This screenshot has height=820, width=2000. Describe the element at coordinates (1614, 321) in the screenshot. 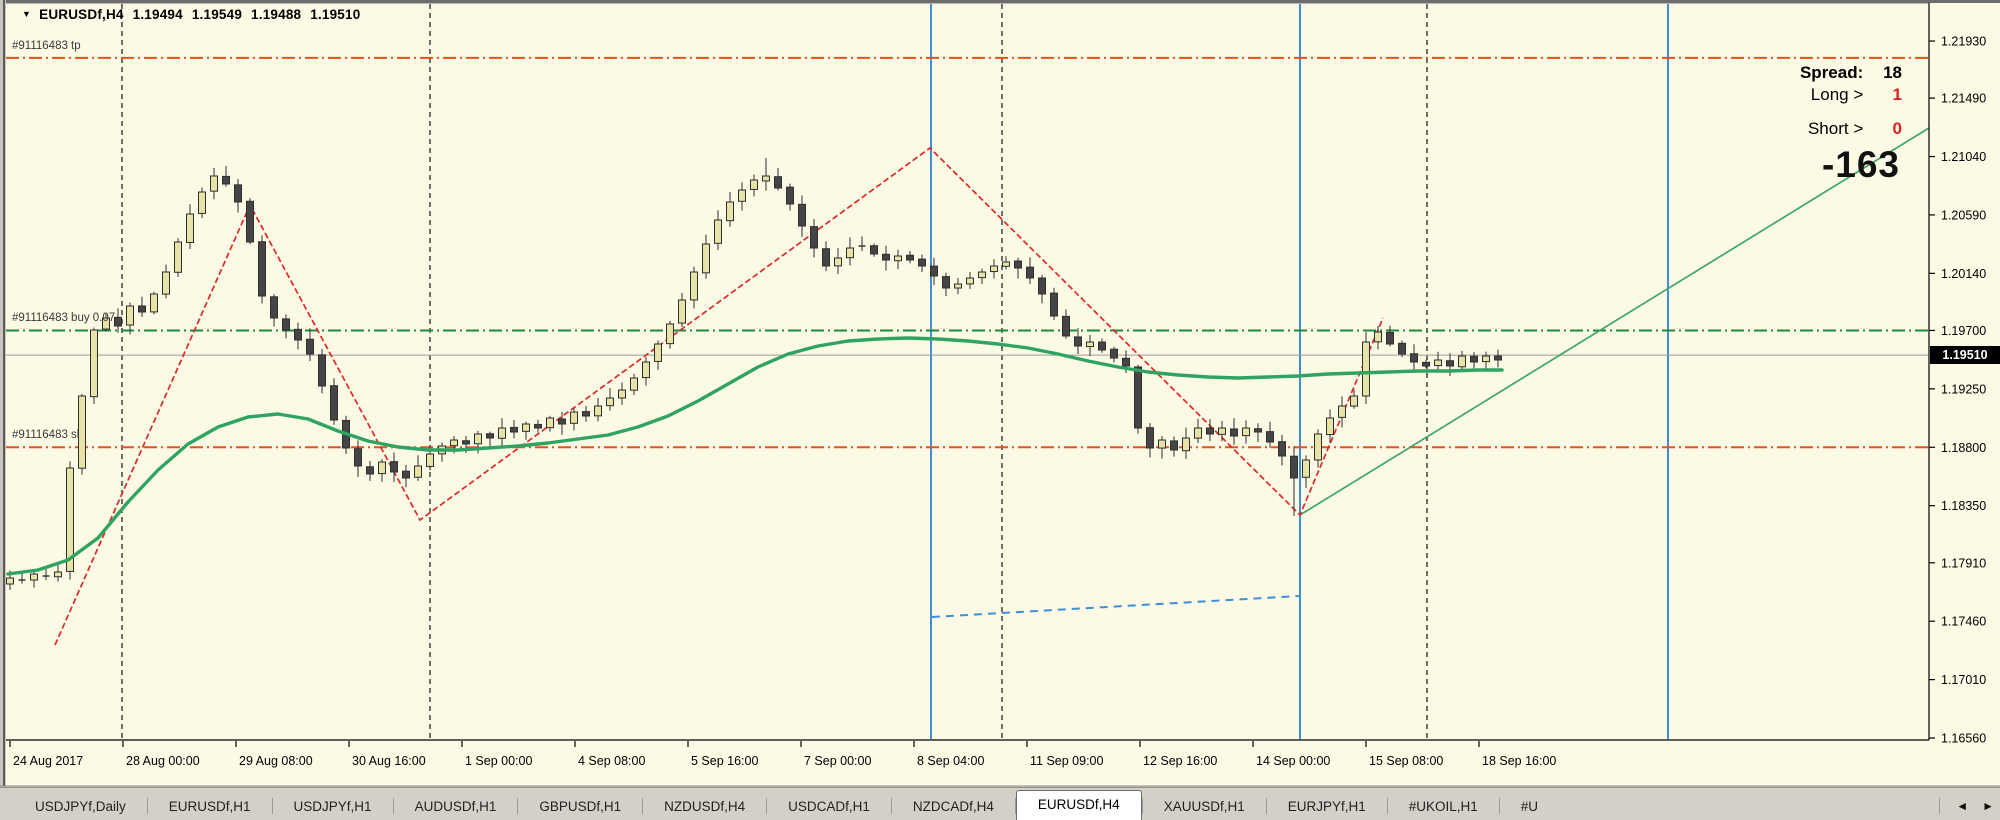

I see `ascending-trendline` at that location.